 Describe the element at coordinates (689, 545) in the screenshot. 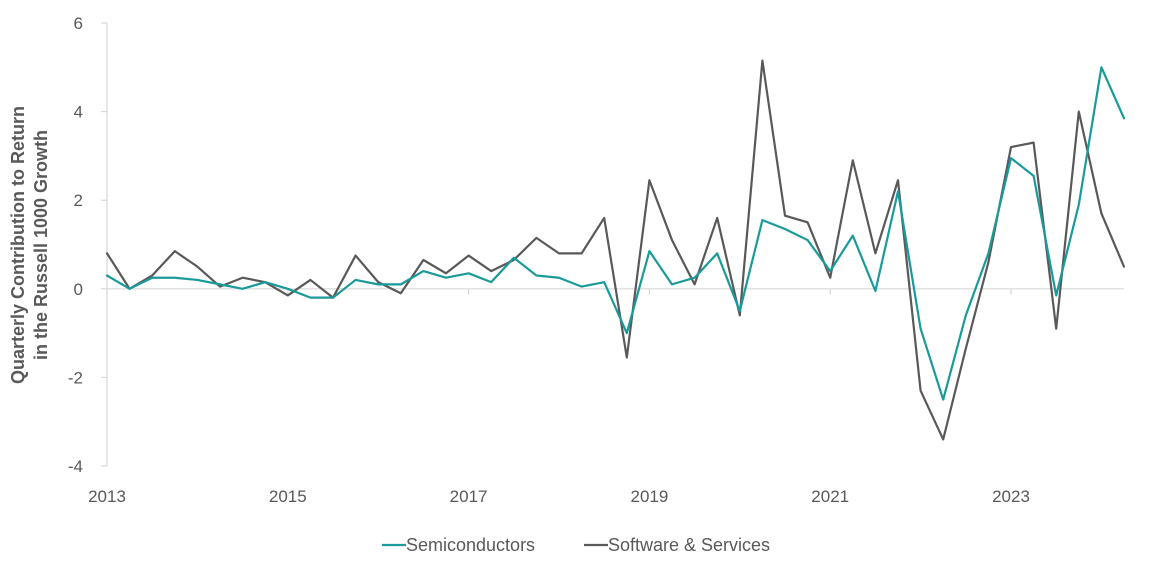

I see `legend-label-software-services: Software & Services` at that location.